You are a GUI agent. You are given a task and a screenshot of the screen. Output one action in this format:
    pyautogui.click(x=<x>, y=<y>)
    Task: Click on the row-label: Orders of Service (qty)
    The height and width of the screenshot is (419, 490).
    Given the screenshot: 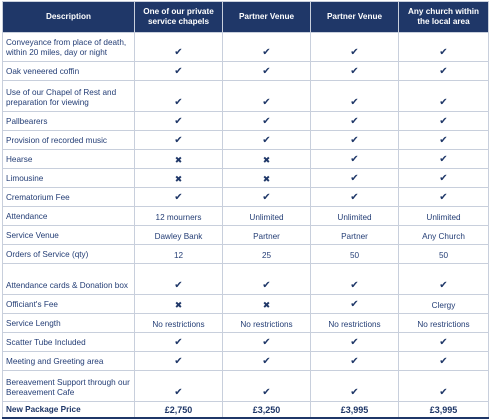 What is the action you would take?
    pyautogui.click(x=68, y=254)
    